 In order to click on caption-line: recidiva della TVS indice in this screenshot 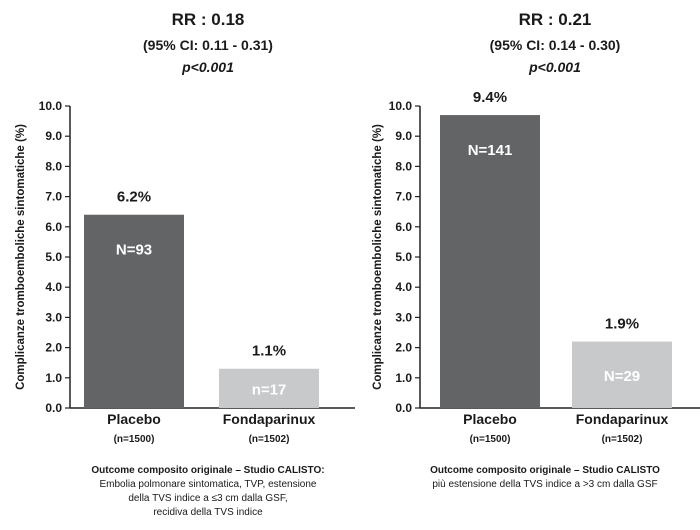, I will do `click(208, 512)`.